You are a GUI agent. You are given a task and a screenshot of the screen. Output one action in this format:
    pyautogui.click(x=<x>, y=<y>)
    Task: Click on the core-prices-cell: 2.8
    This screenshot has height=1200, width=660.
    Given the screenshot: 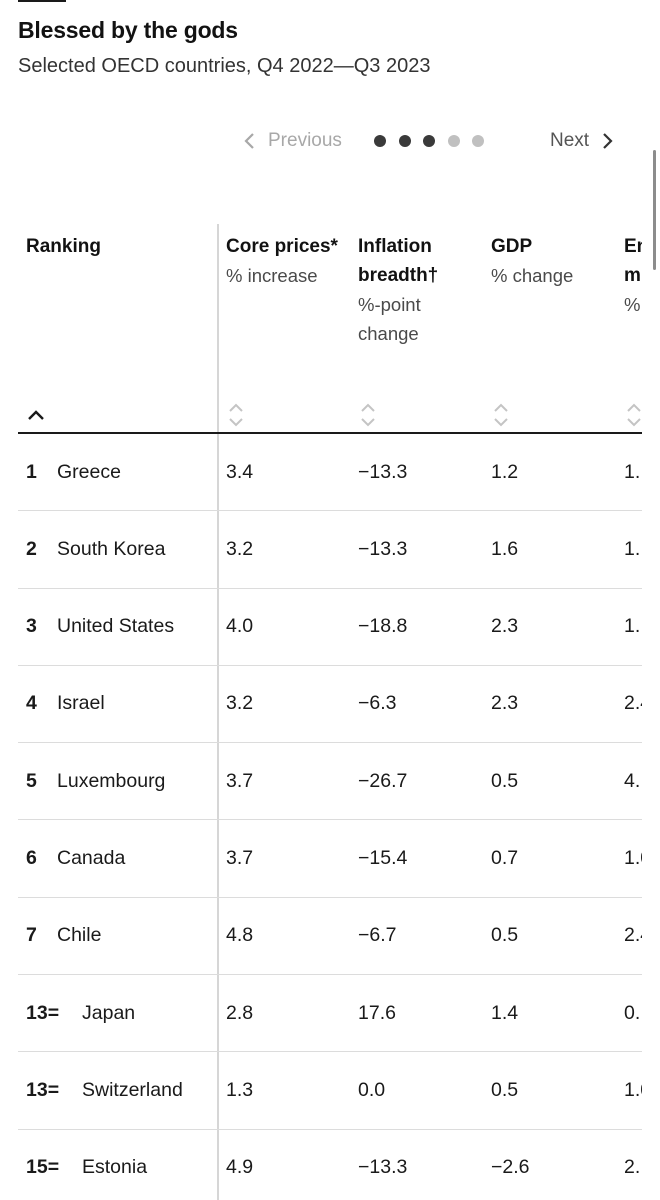 What is the action you would take?
    pyautogui.click(x=240, y=1012)
    